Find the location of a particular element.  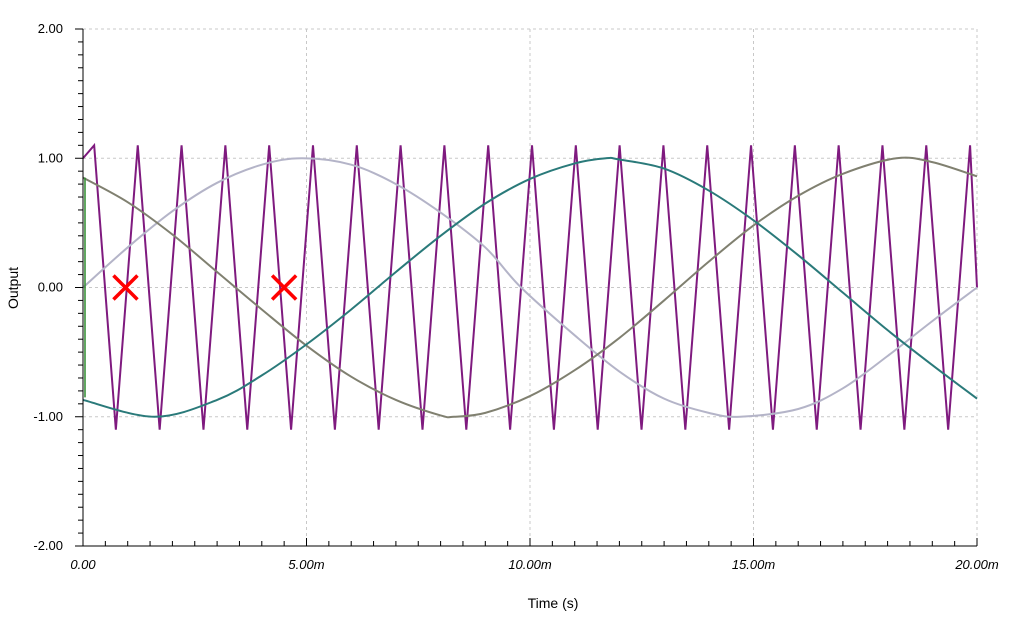

x-tick-label: 0.00 is located at coordinates (83, 564).